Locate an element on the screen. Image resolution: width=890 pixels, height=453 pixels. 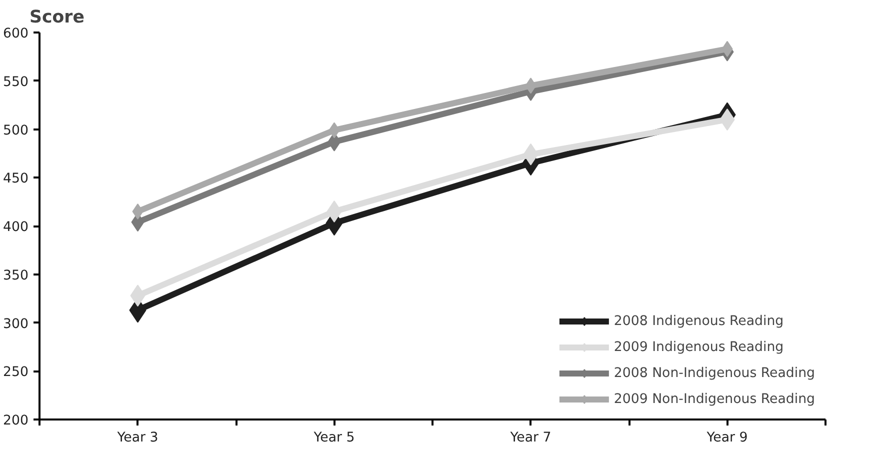
x-tick-label: Year 5 is located at coordinates (333, 438).